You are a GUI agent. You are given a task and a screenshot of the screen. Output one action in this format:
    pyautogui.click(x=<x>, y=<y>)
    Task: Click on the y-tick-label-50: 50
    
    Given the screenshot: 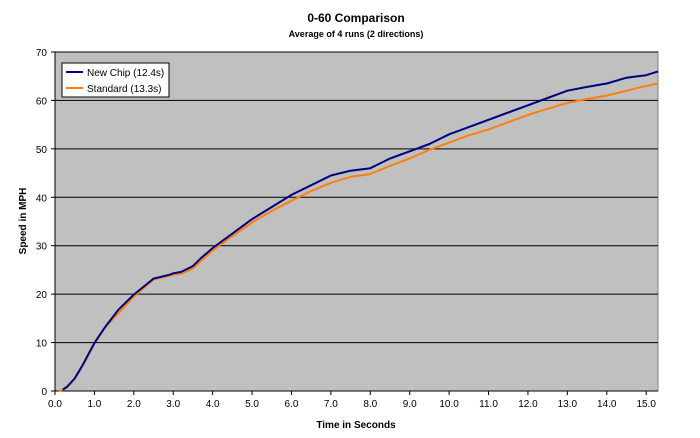 What is the action you would take?
    pyautogui.click(x=42, y=150)
    